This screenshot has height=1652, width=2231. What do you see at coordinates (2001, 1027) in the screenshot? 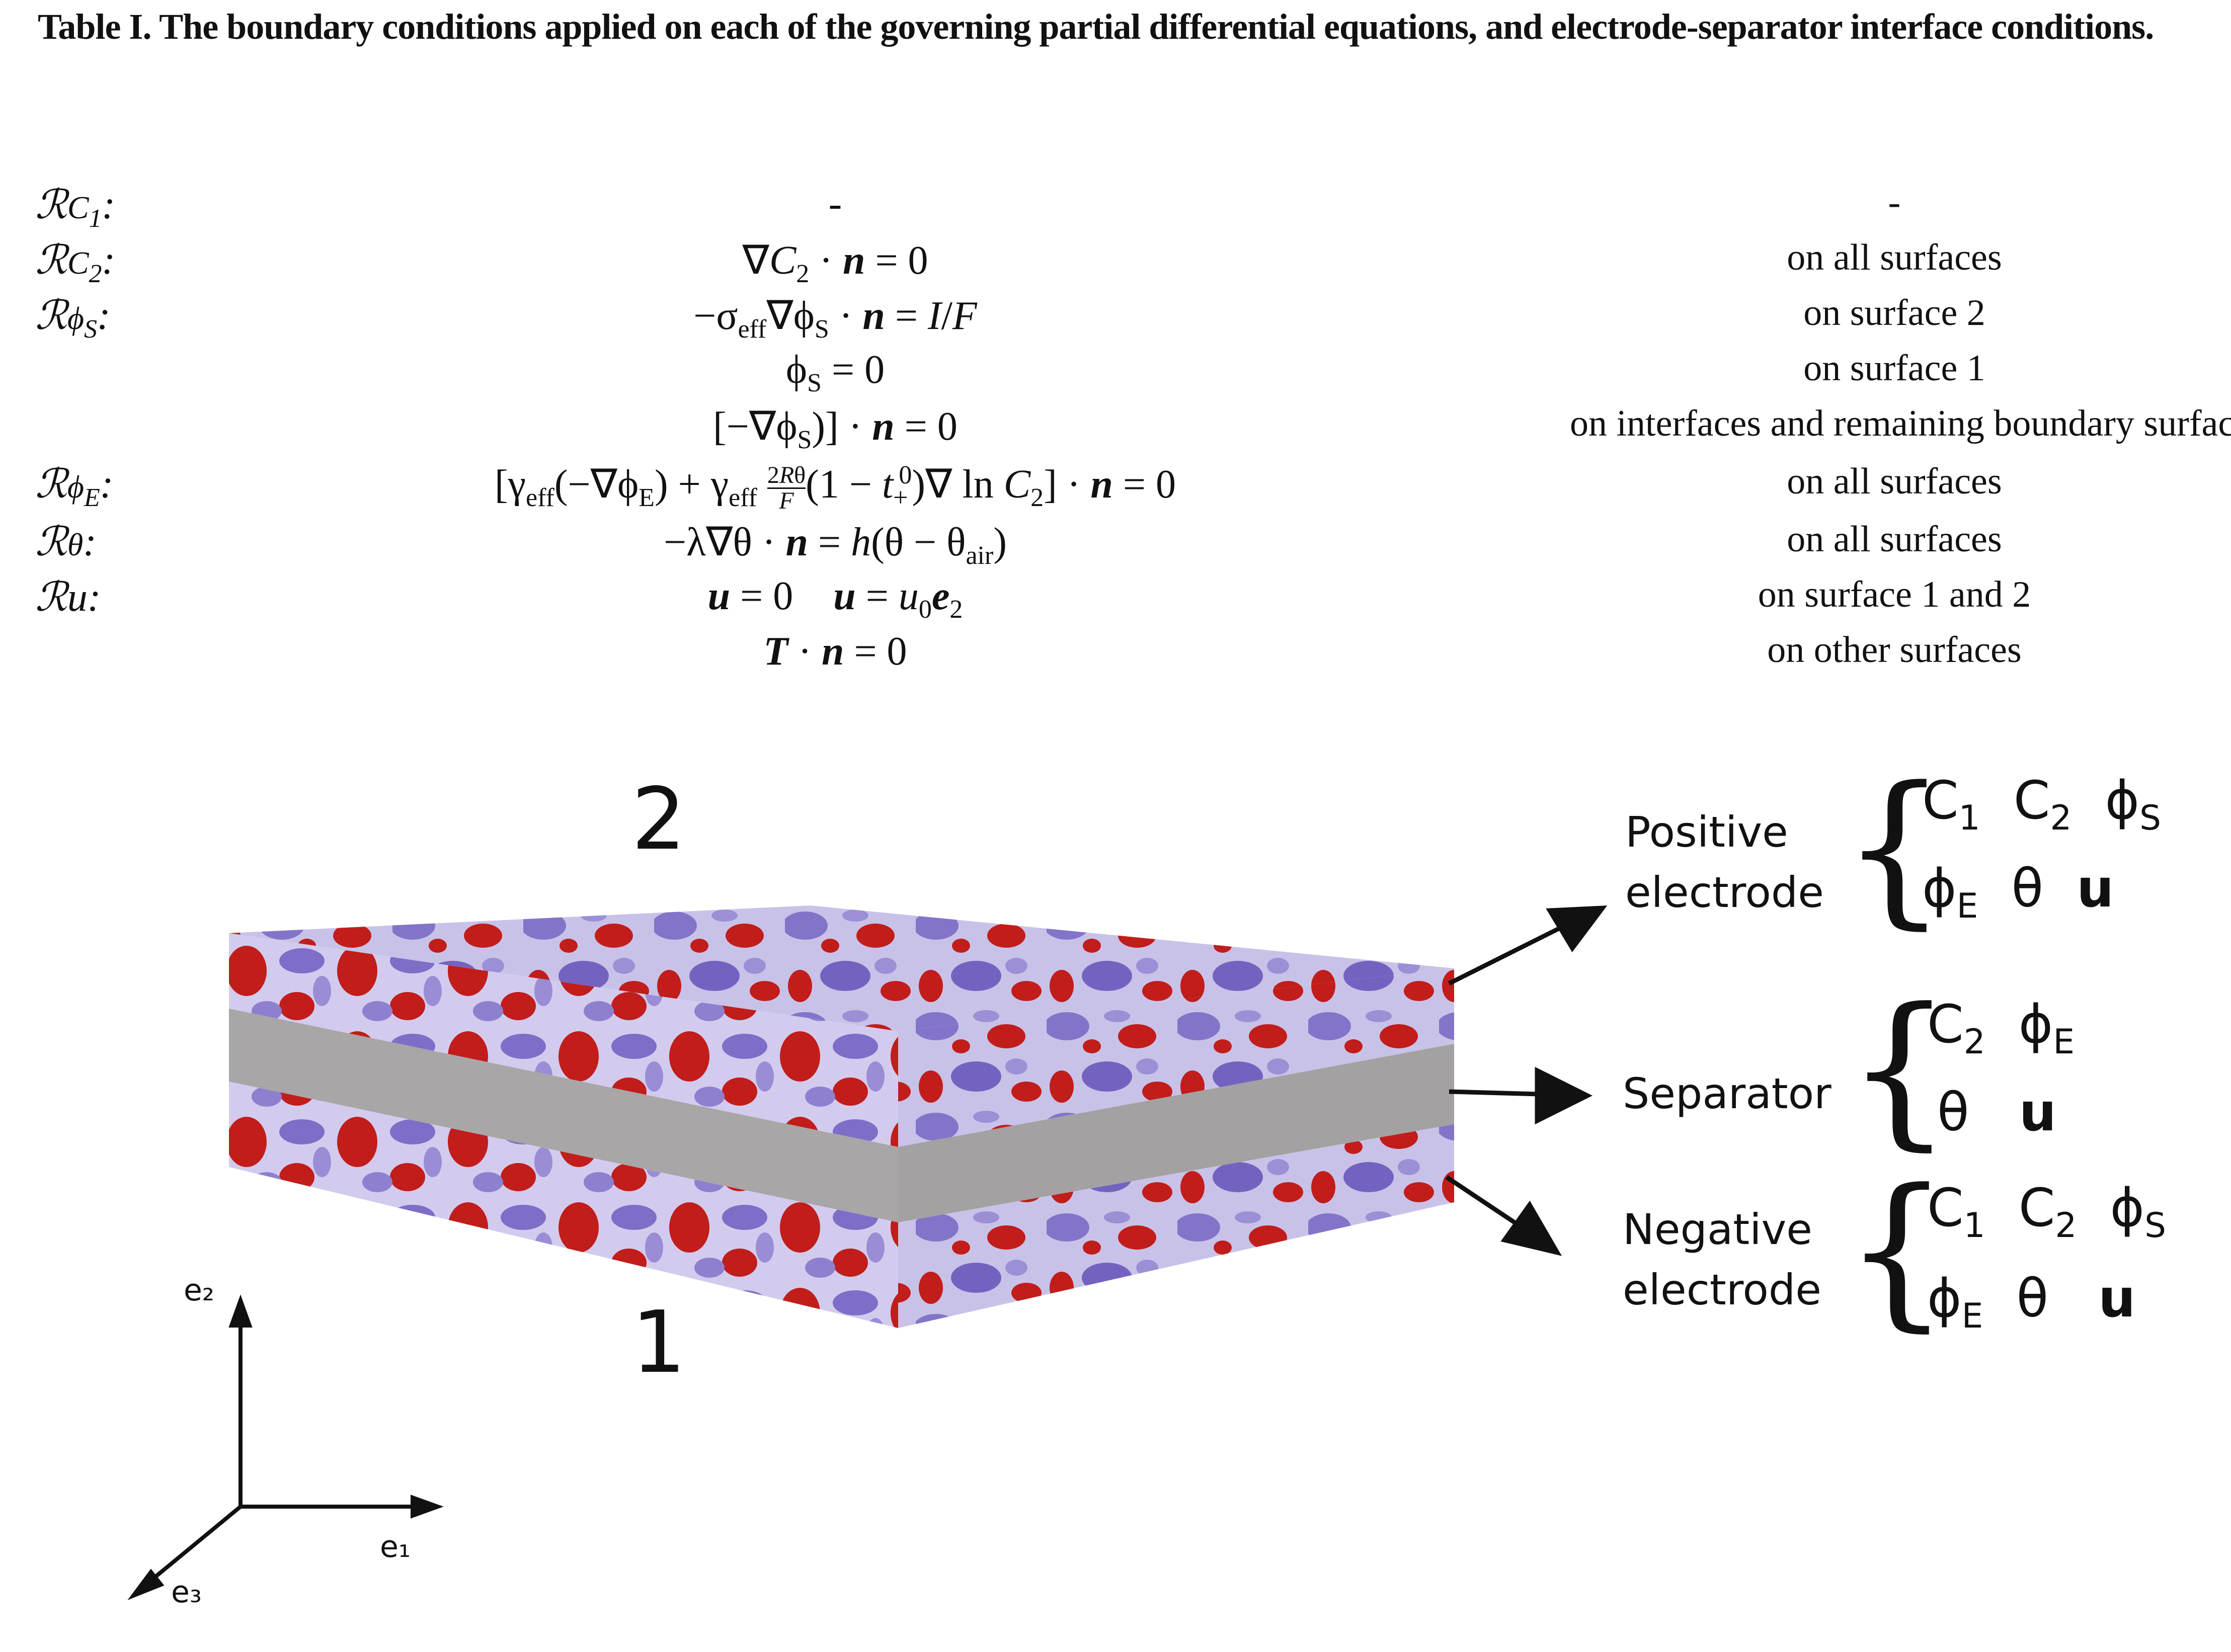
I see `separator-vars-line1: C2 ϕE` at bounding box center [2001, 1027].